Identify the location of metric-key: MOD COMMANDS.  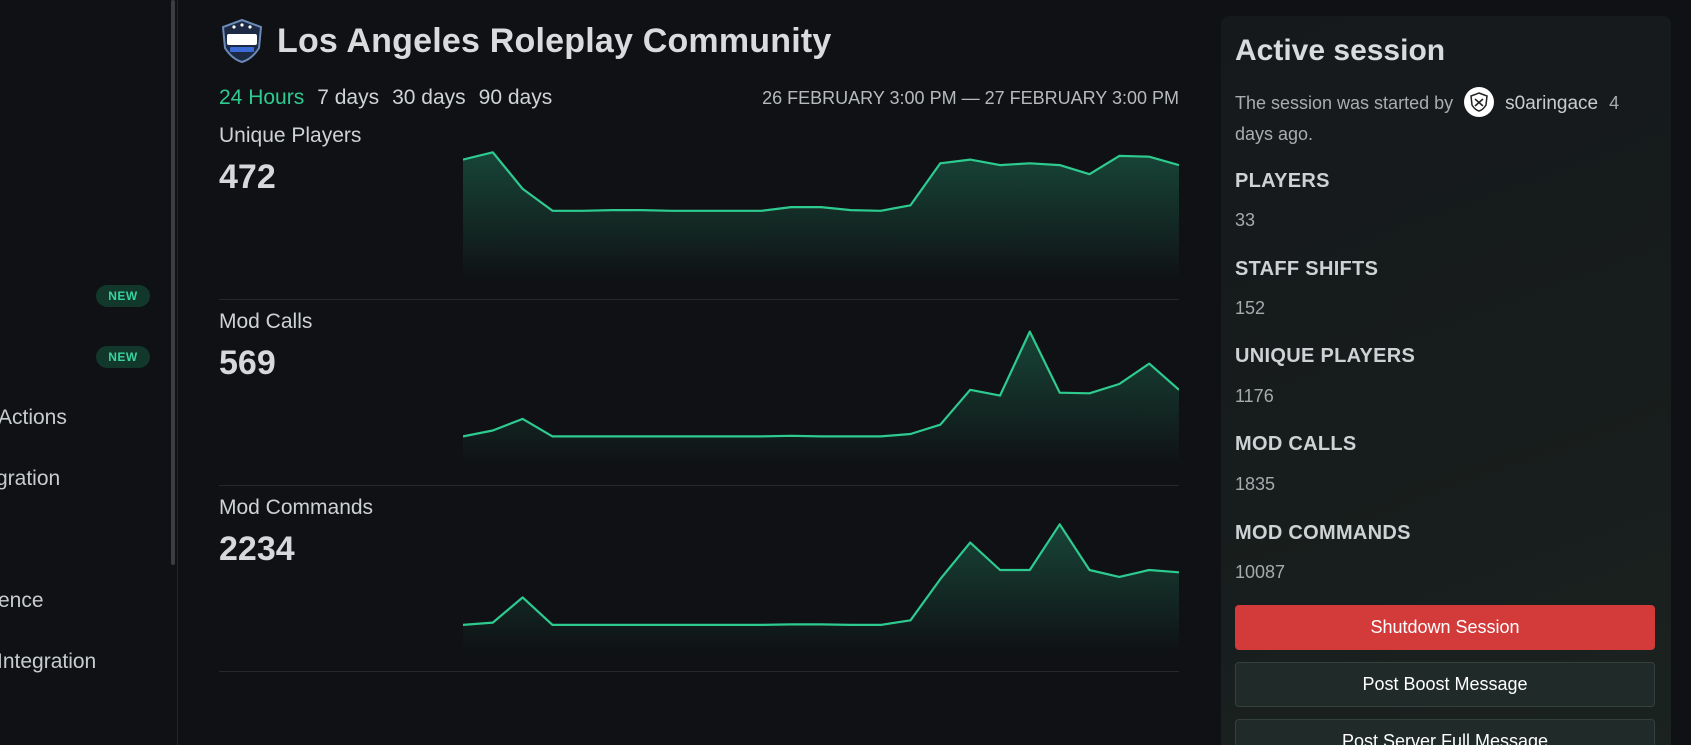
(1323, 533).